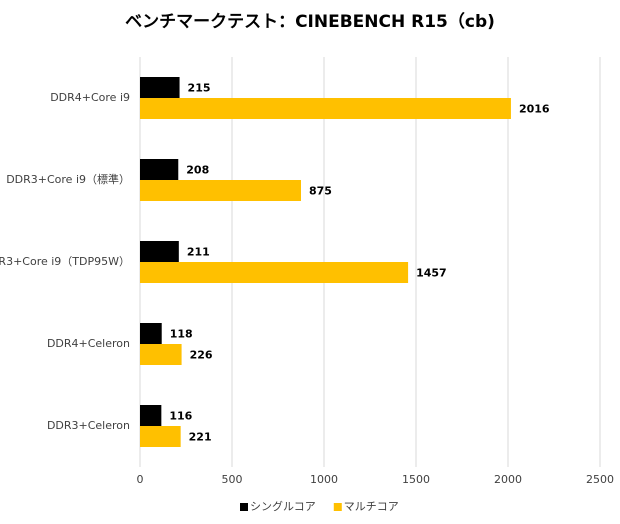  I want to click on data-label: 226, so click(201, 355).